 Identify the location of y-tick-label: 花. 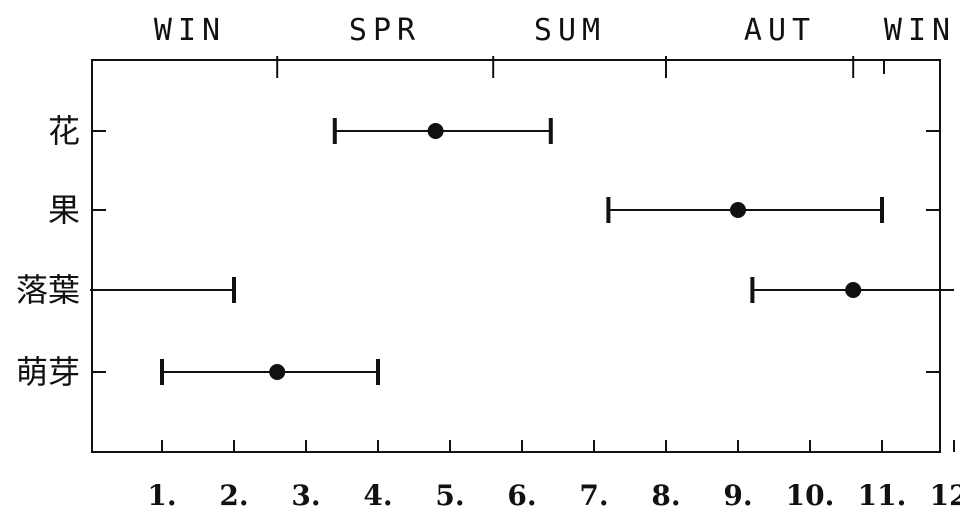
(64, 131).